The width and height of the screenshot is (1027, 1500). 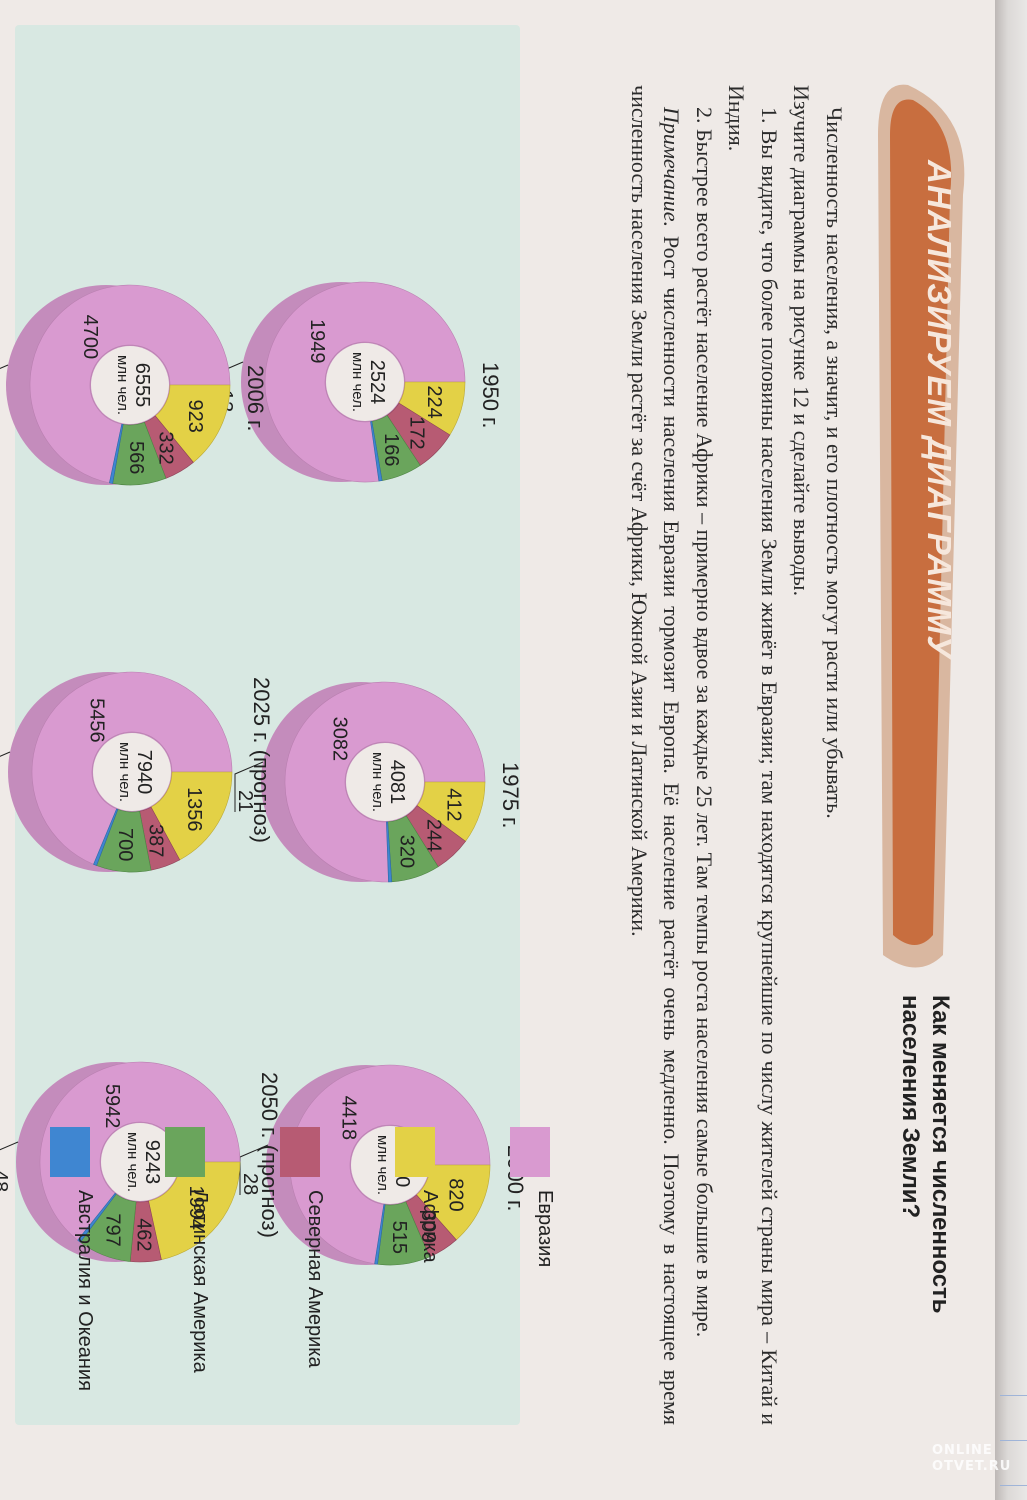 What do you see at coordinates (317, 341) in the screenshot?
I see `slice-value: 1949` at bounding box center [317, 341].